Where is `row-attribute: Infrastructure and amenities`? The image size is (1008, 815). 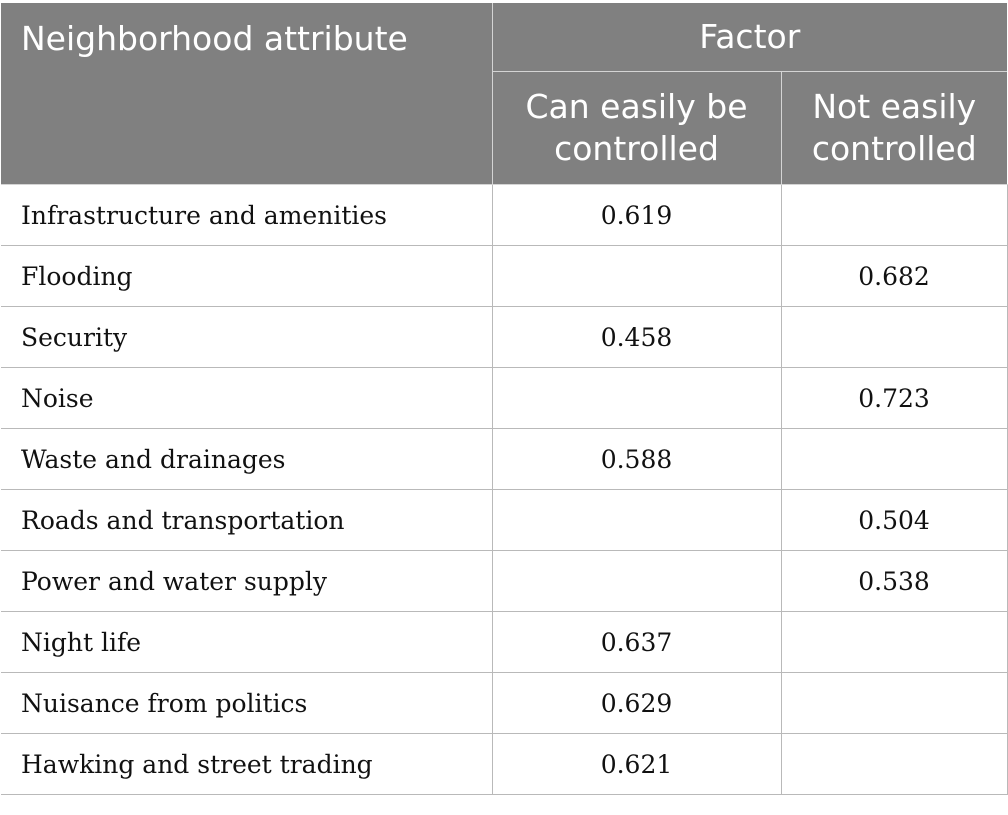
row-attribute: Infrastructure and amenities is located at coordinates (247, 215).